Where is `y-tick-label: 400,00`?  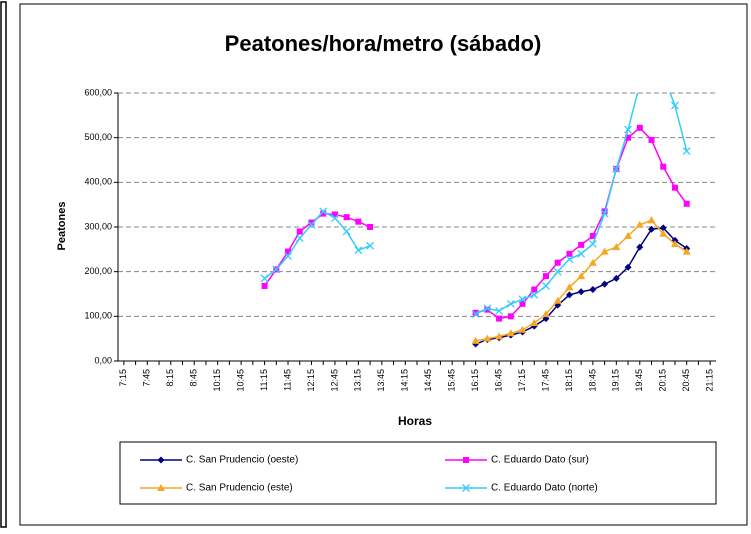 y-tick-label: 400,00 is located at coordinates (98, 182).